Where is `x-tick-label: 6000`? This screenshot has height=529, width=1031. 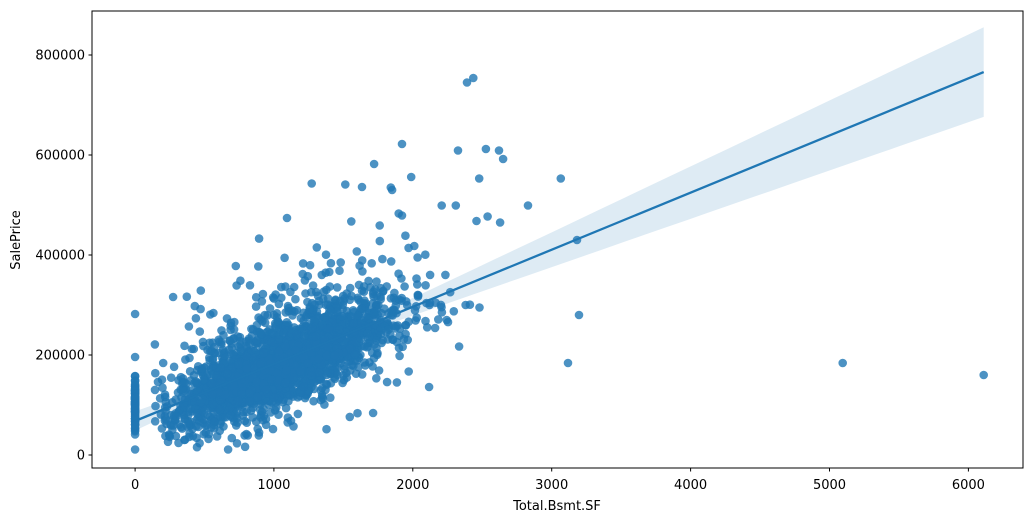 x-tick-label: 6000 is located at coordinates (968, 485).